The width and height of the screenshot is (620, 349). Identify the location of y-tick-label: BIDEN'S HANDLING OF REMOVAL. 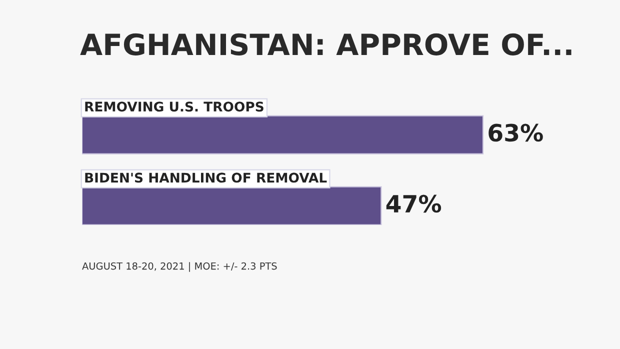
(206, 177).